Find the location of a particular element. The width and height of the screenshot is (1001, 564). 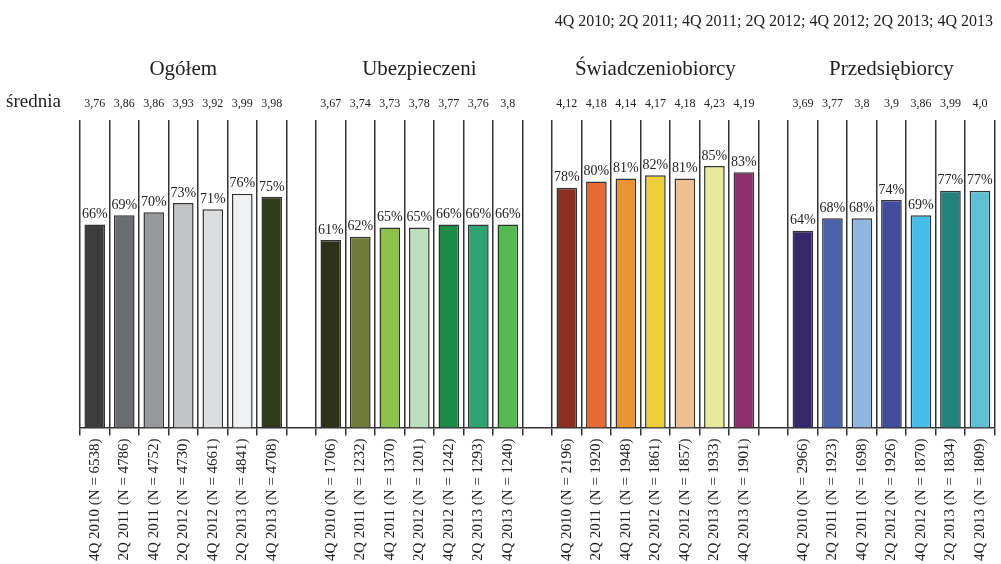

x-tick-label: 4Q 2013 (N = 1901) is located at coordinates (743, 500).